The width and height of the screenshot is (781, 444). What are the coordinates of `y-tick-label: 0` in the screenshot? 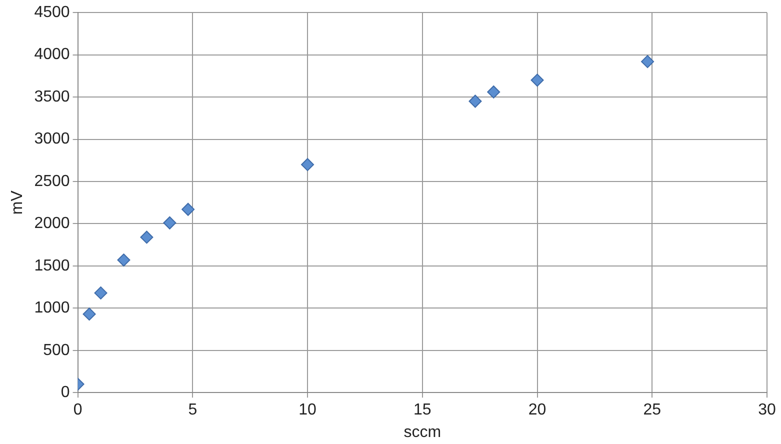 It's located at (65, 393).